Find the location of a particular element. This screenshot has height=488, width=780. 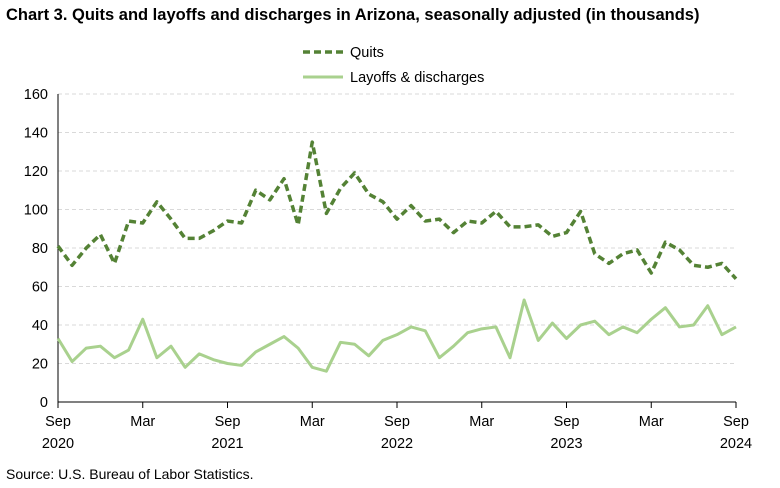

source-note: Source: U.S. Bureau of Labor Statistics. is located at coordinates (130, 474).